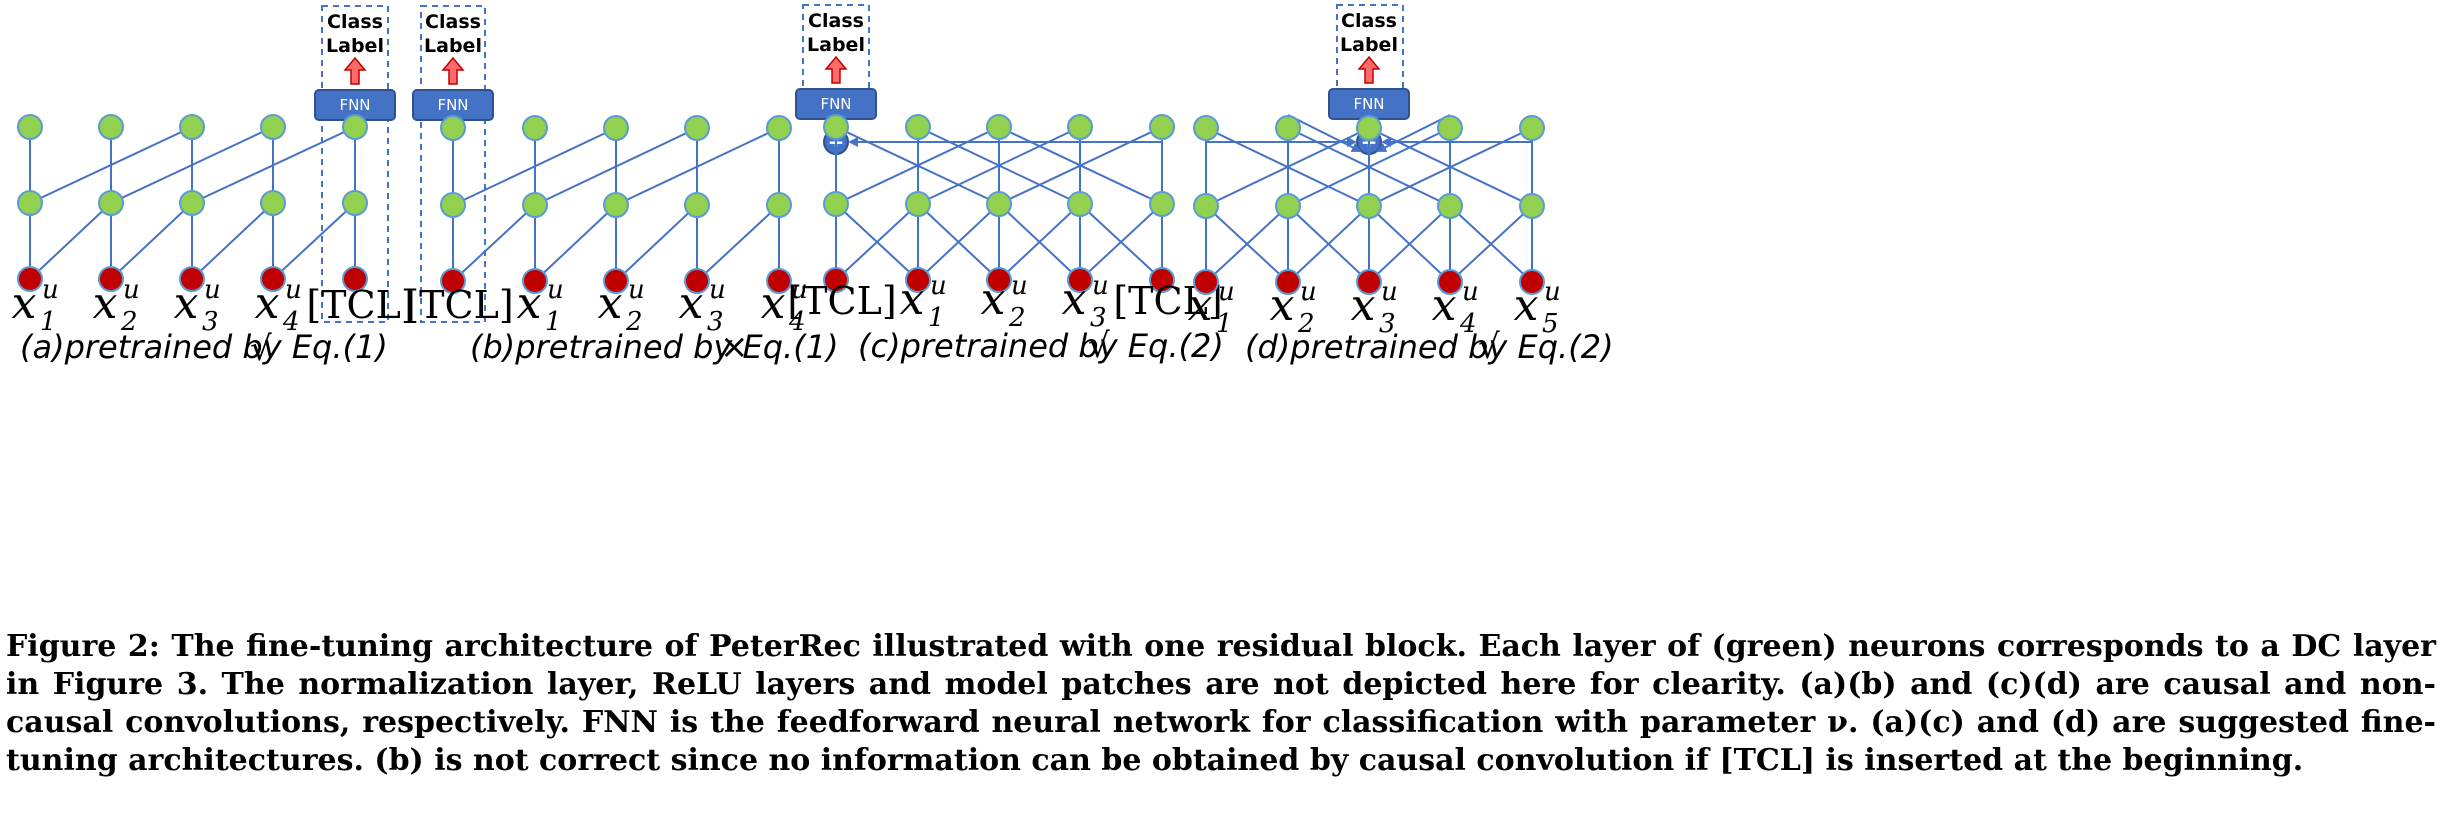 This screenshot has height=828, width=2442. What do you see at coordinates (1550, 324) in the screenshot?
I see `input-label-subscript: 5` at bounding box center [1550, 324].